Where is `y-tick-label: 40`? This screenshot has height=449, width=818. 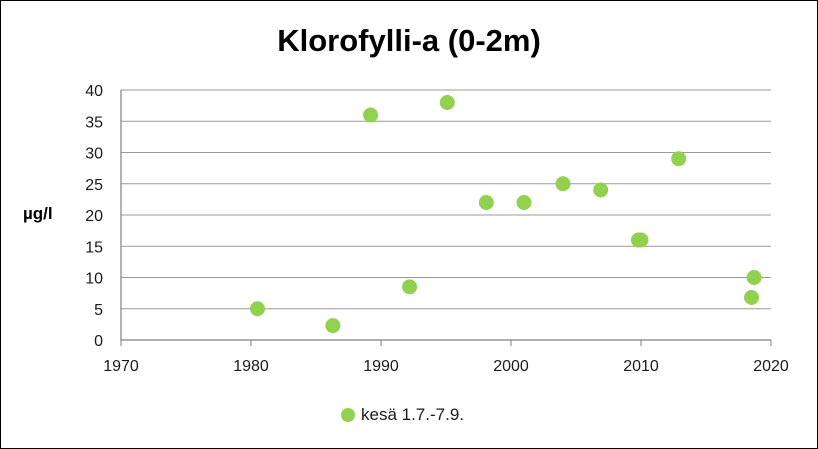 y-tick-label: 40 is located at coordinates (94, 91).